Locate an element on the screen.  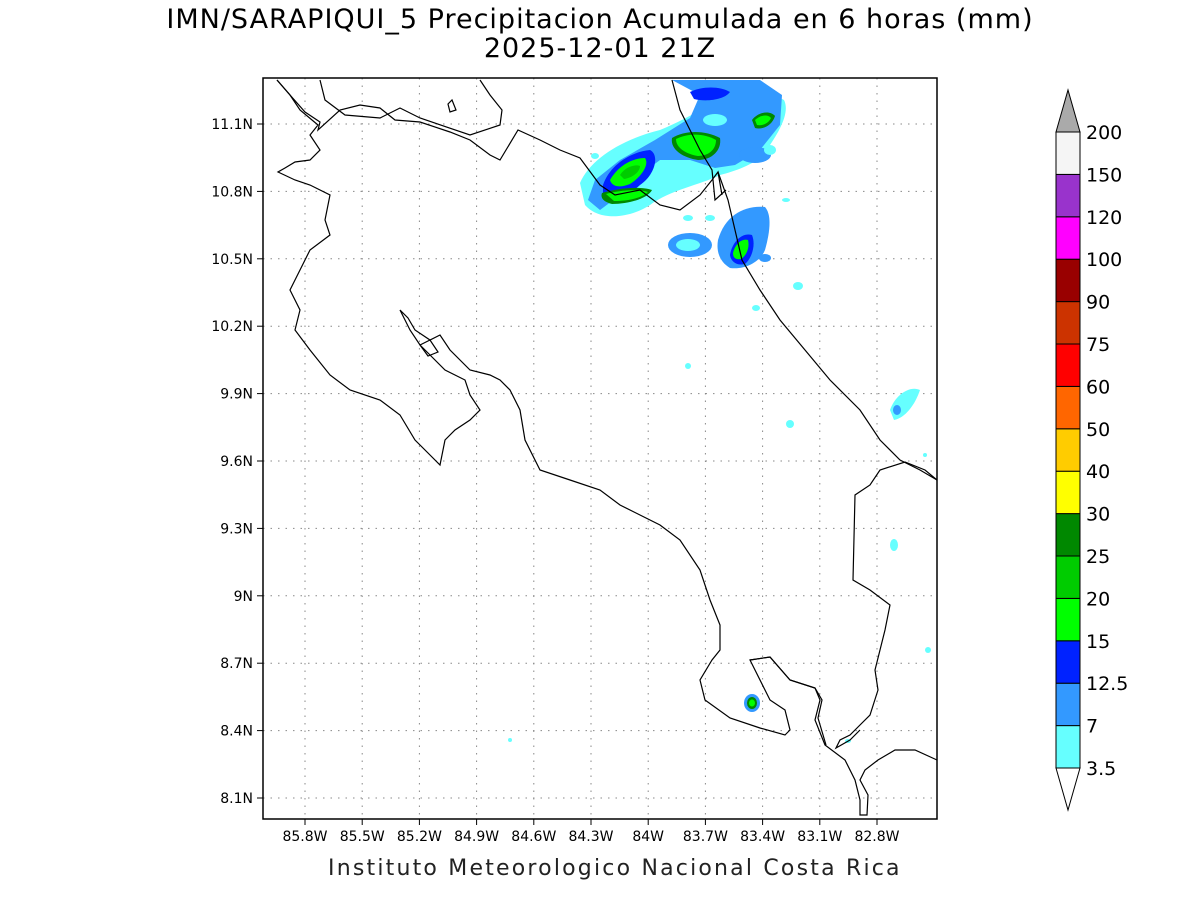
colorbar-label: 75 is located at coordinates (1098, 345).